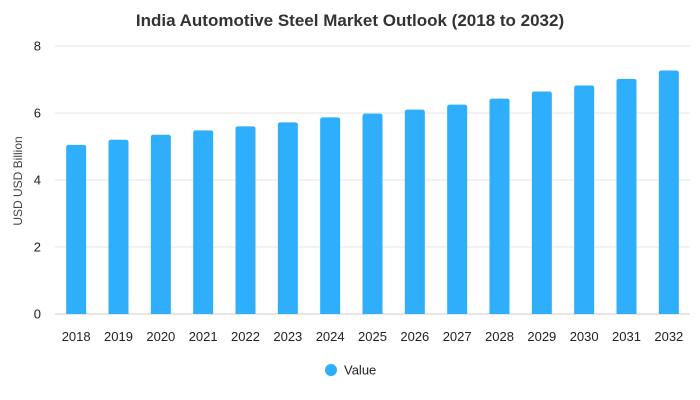 The image size is (700, 400). Describe the element at coordinates (668, 336) in the screenshot. I see `x-tick-label: 2032` at that location.